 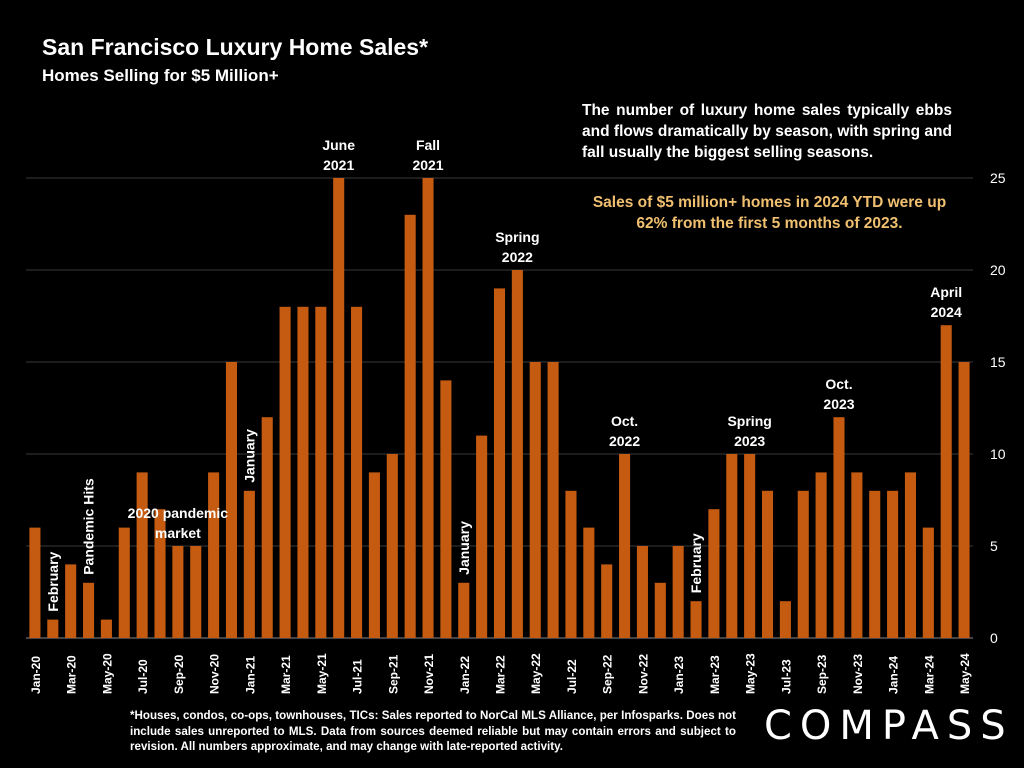 I want to click on chart-title: San Francisco Luxury Home Sales*, so click(x=235, y=47).